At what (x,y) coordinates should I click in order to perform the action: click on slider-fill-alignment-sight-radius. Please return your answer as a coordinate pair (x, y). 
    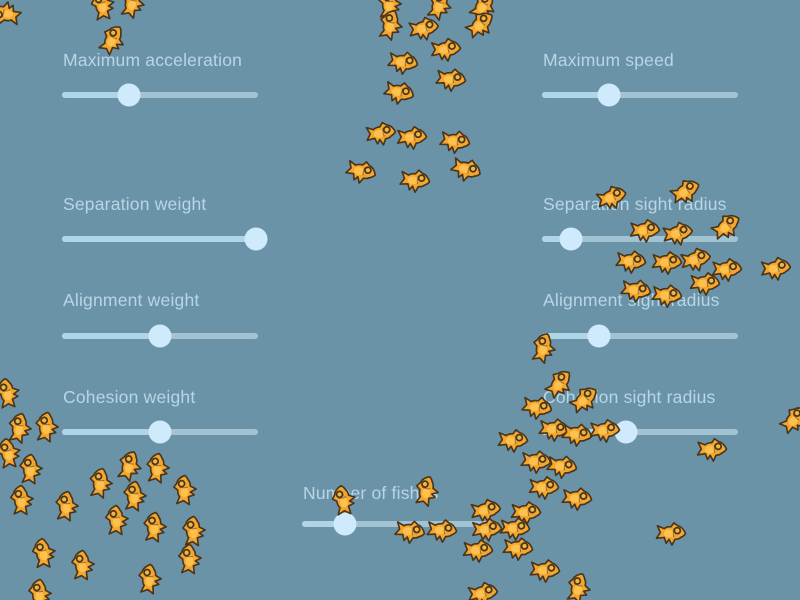
    Looking at the image, I should click on (570, 336).